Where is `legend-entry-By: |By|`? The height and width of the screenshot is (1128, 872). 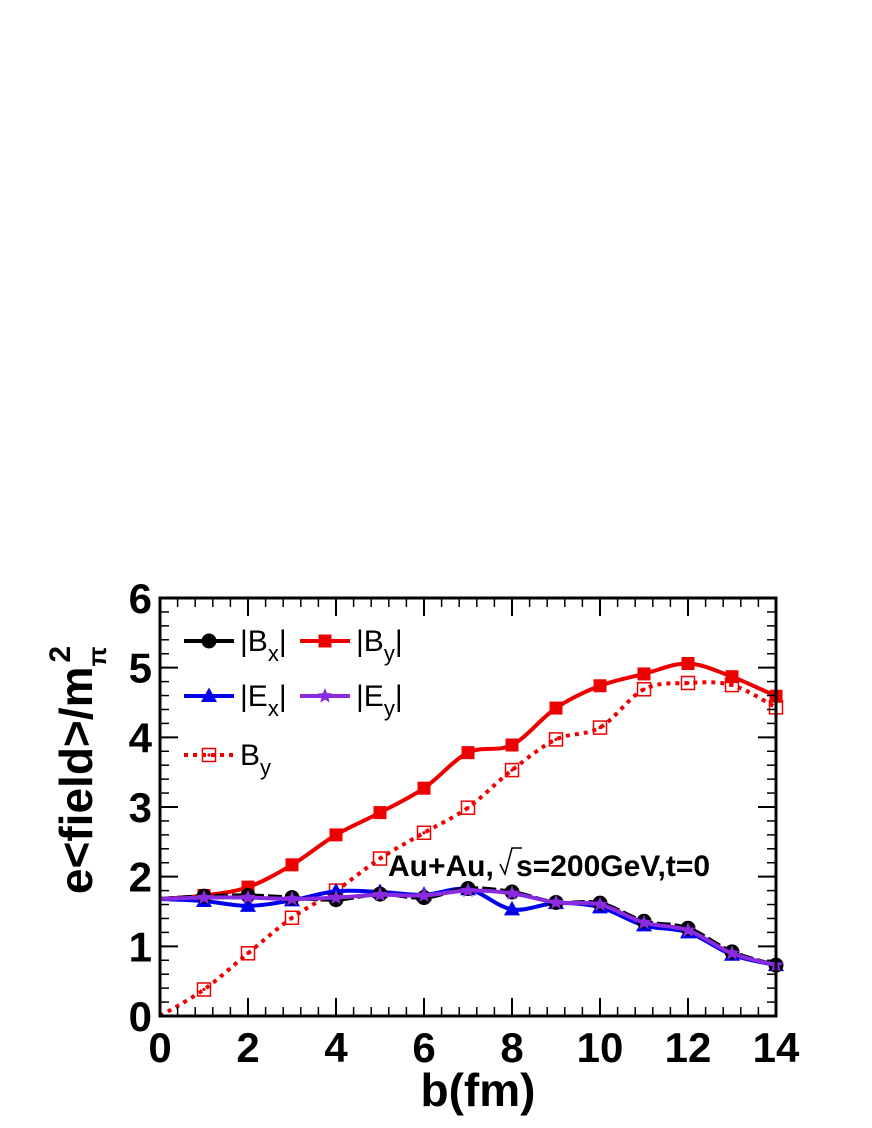 legend-entry-By: |By| is located at coordinates (351, 645).